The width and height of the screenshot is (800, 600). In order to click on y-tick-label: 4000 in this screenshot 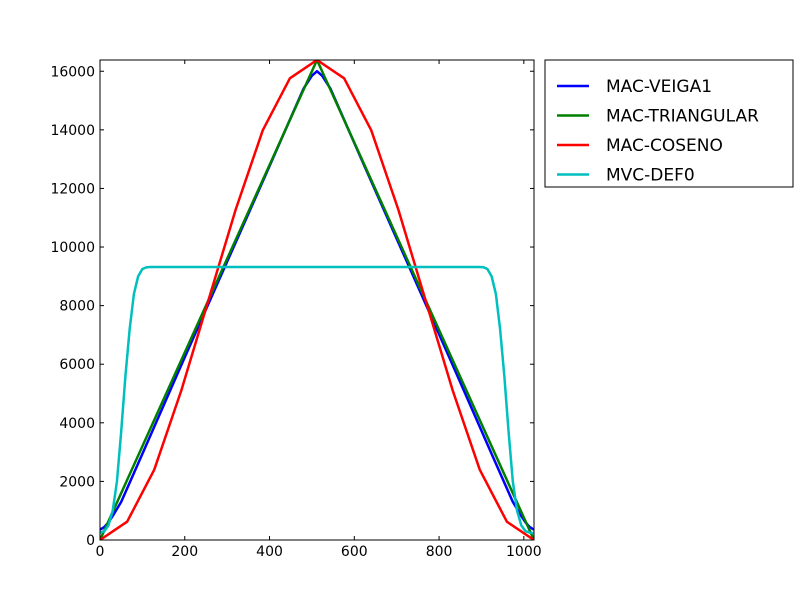, I will do `click(77, 424)`.